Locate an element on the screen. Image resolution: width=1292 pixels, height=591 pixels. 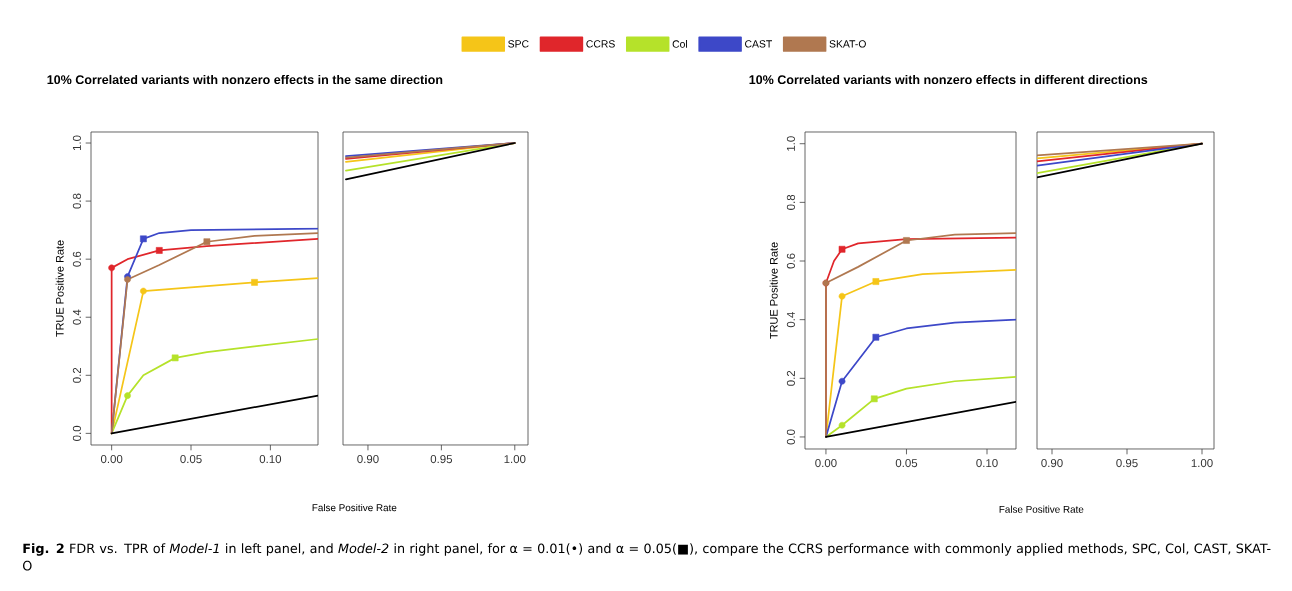
legend-label: SKAT-O is located at coordinates (847, 44).